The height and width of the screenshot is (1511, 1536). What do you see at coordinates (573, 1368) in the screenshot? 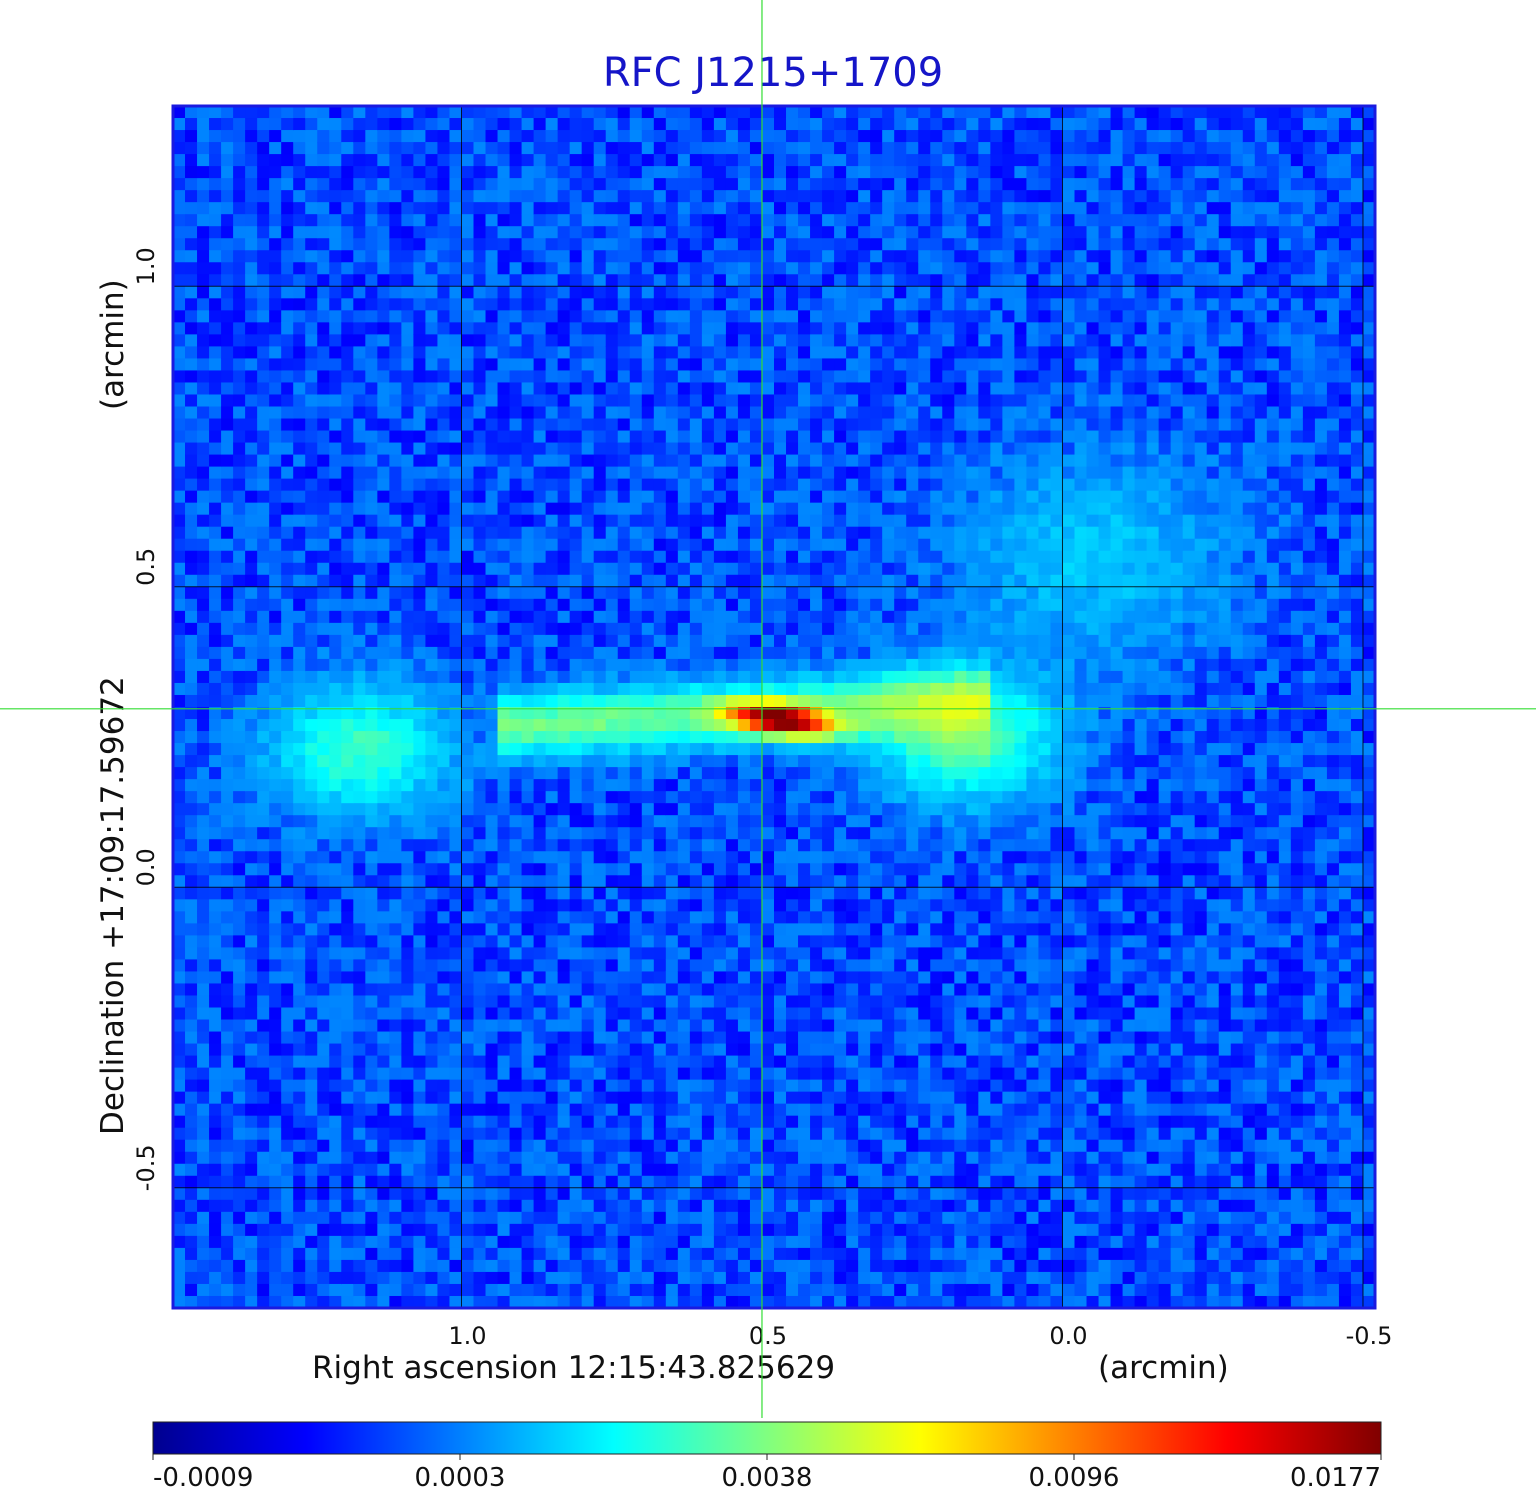
I see `x-axis-label: Right ascension 12:15:43.825629` at bounding box center [573, 1368].